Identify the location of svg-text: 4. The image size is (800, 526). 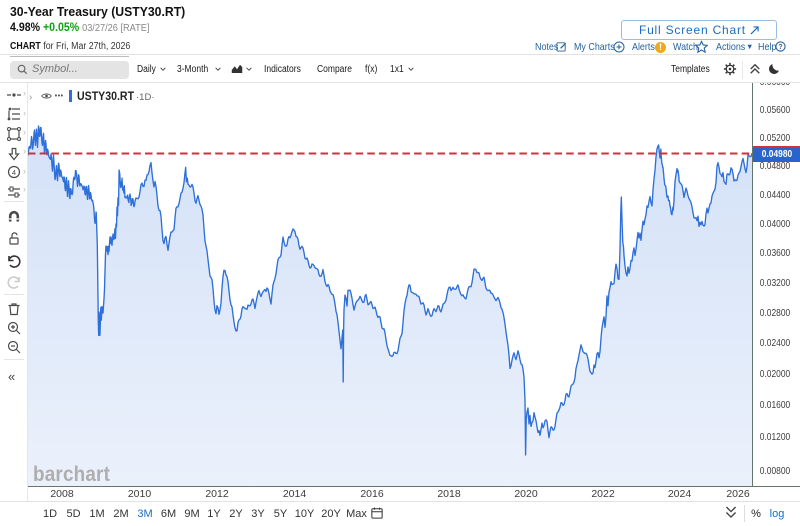
(14, 172).